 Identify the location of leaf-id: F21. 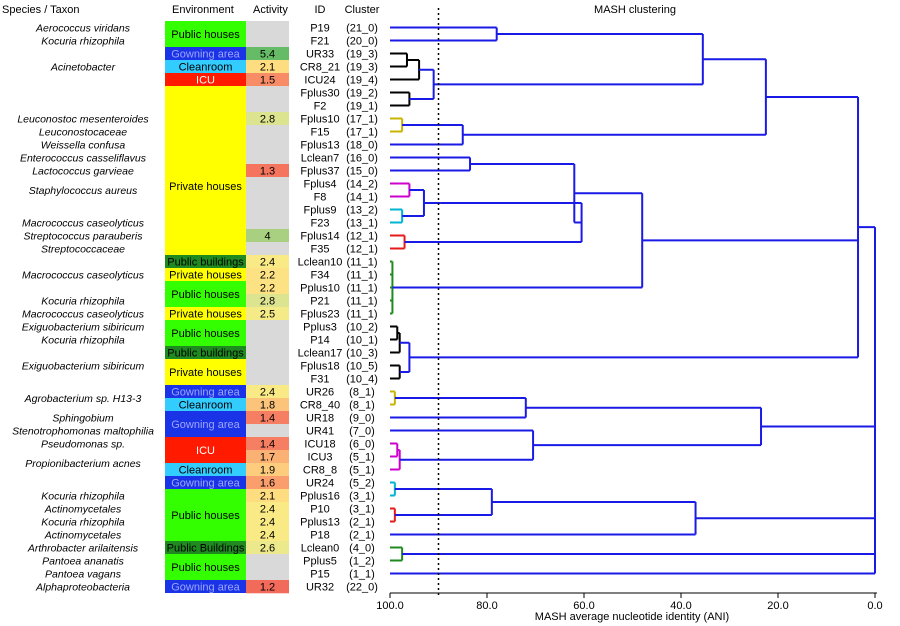
(320, 42).